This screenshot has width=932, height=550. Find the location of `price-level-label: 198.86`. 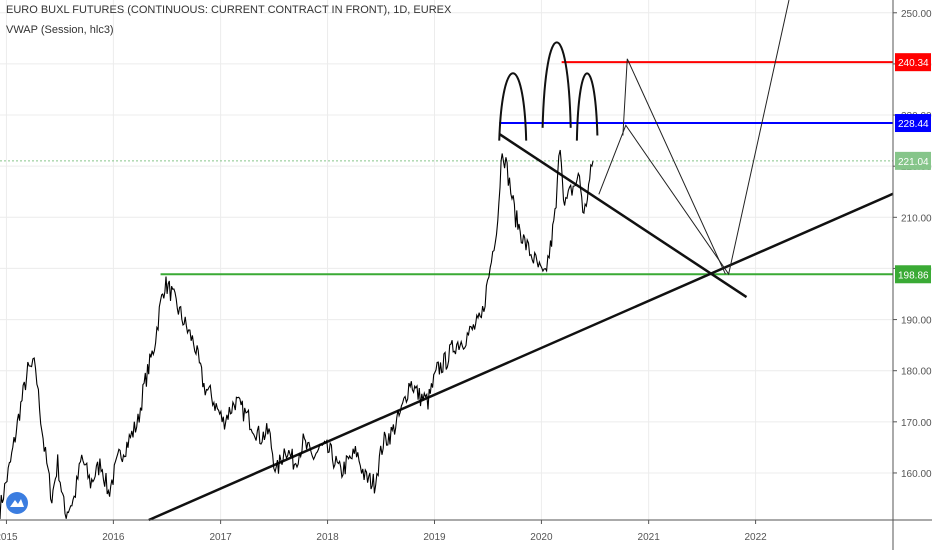

price-level-label: 198.86 is located at coordinates (913, 275).